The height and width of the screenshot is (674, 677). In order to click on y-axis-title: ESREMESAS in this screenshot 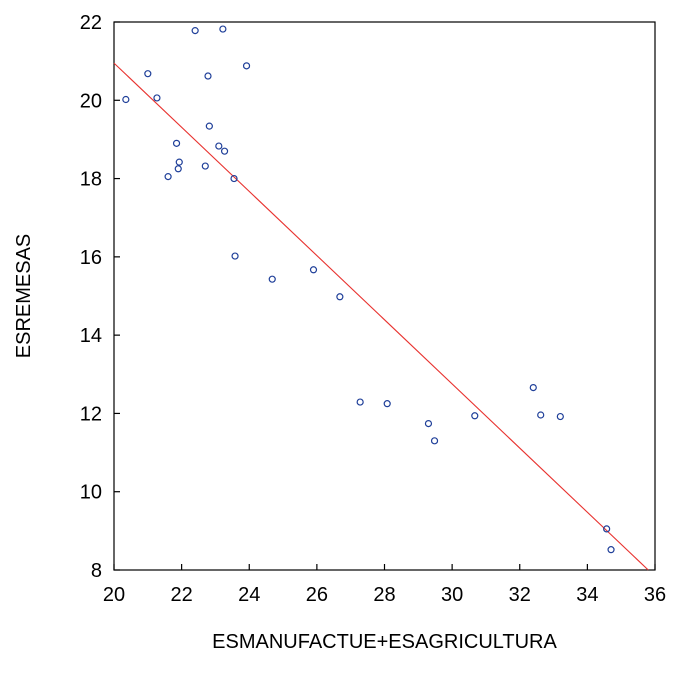, I will do `click(24, 296)`.